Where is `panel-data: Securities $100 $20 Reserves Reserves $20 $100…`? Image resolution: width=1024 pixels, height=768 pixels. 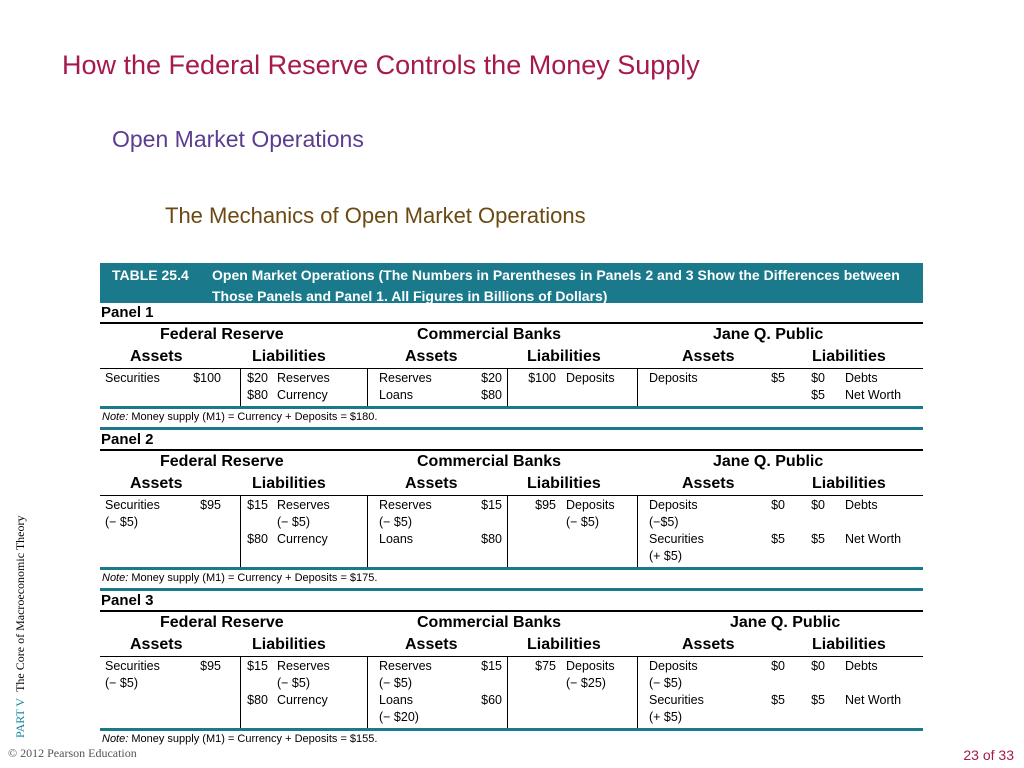 panel-data: Securities $100 $20 Reserves Reserves $20 $100… is located at coordinates (511, 387).